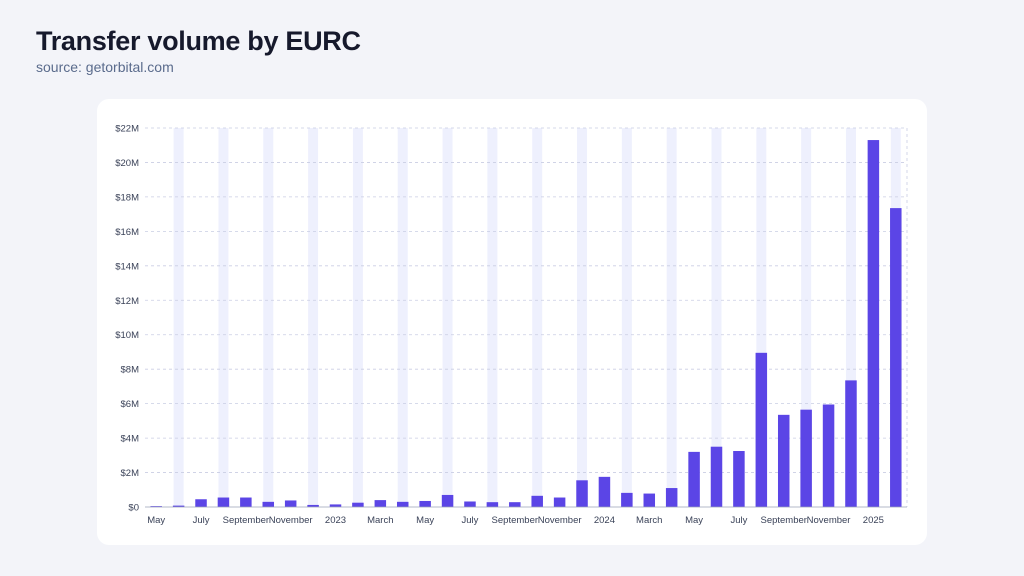 This screenshot has width=1024, height=576. I want to click on x-tick-label: 2024, so click(604, 520).